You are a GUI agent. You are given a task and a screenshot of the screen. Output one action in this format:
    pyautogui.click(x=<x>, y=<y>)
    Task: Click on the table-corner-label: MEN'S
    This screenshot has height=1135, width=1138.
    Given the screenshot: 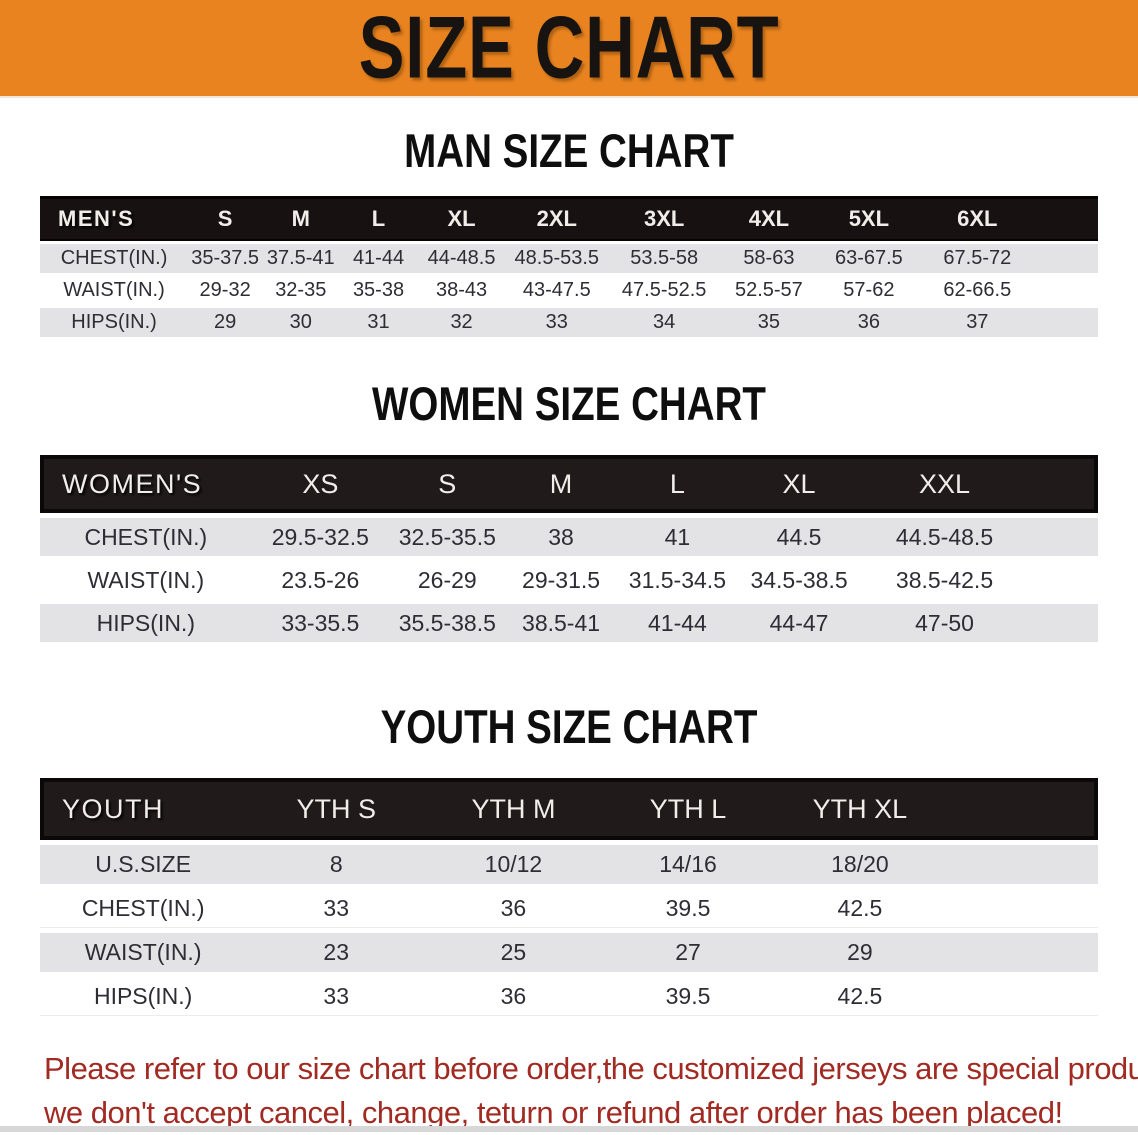 What is the action you would take?
    pyautogui.click(x=114, y=218)
    